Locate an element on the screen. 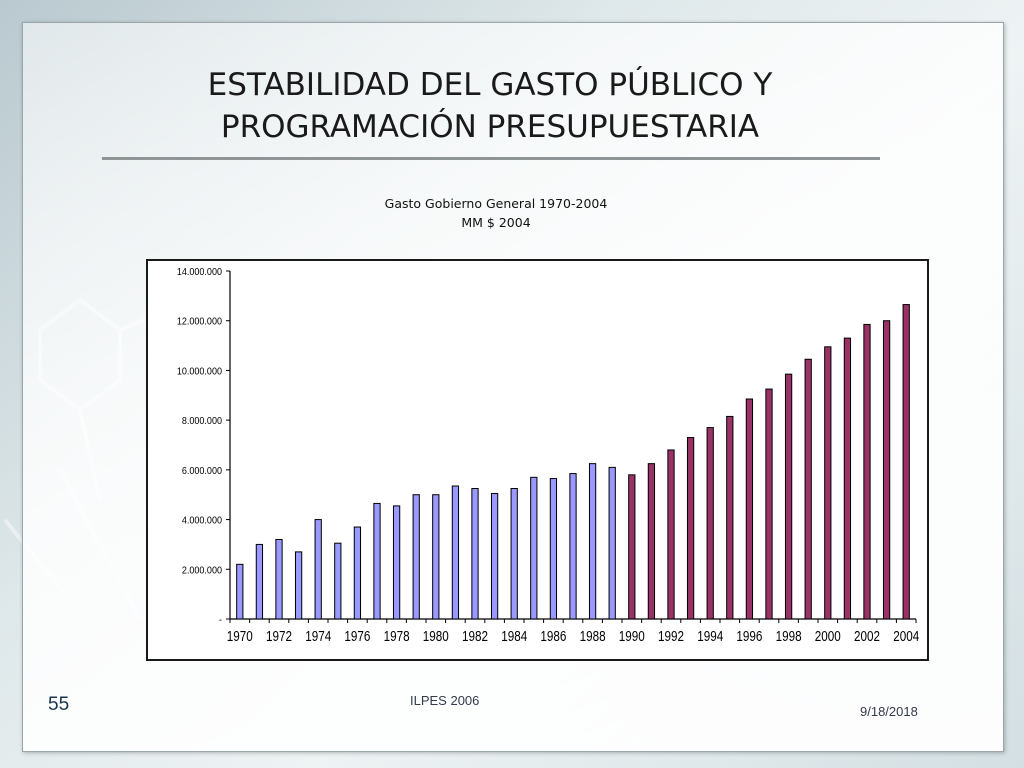 This screenshot has width=1024, height=768. y-tick-label: 6.000.000 is located at coordinates (202, 471).